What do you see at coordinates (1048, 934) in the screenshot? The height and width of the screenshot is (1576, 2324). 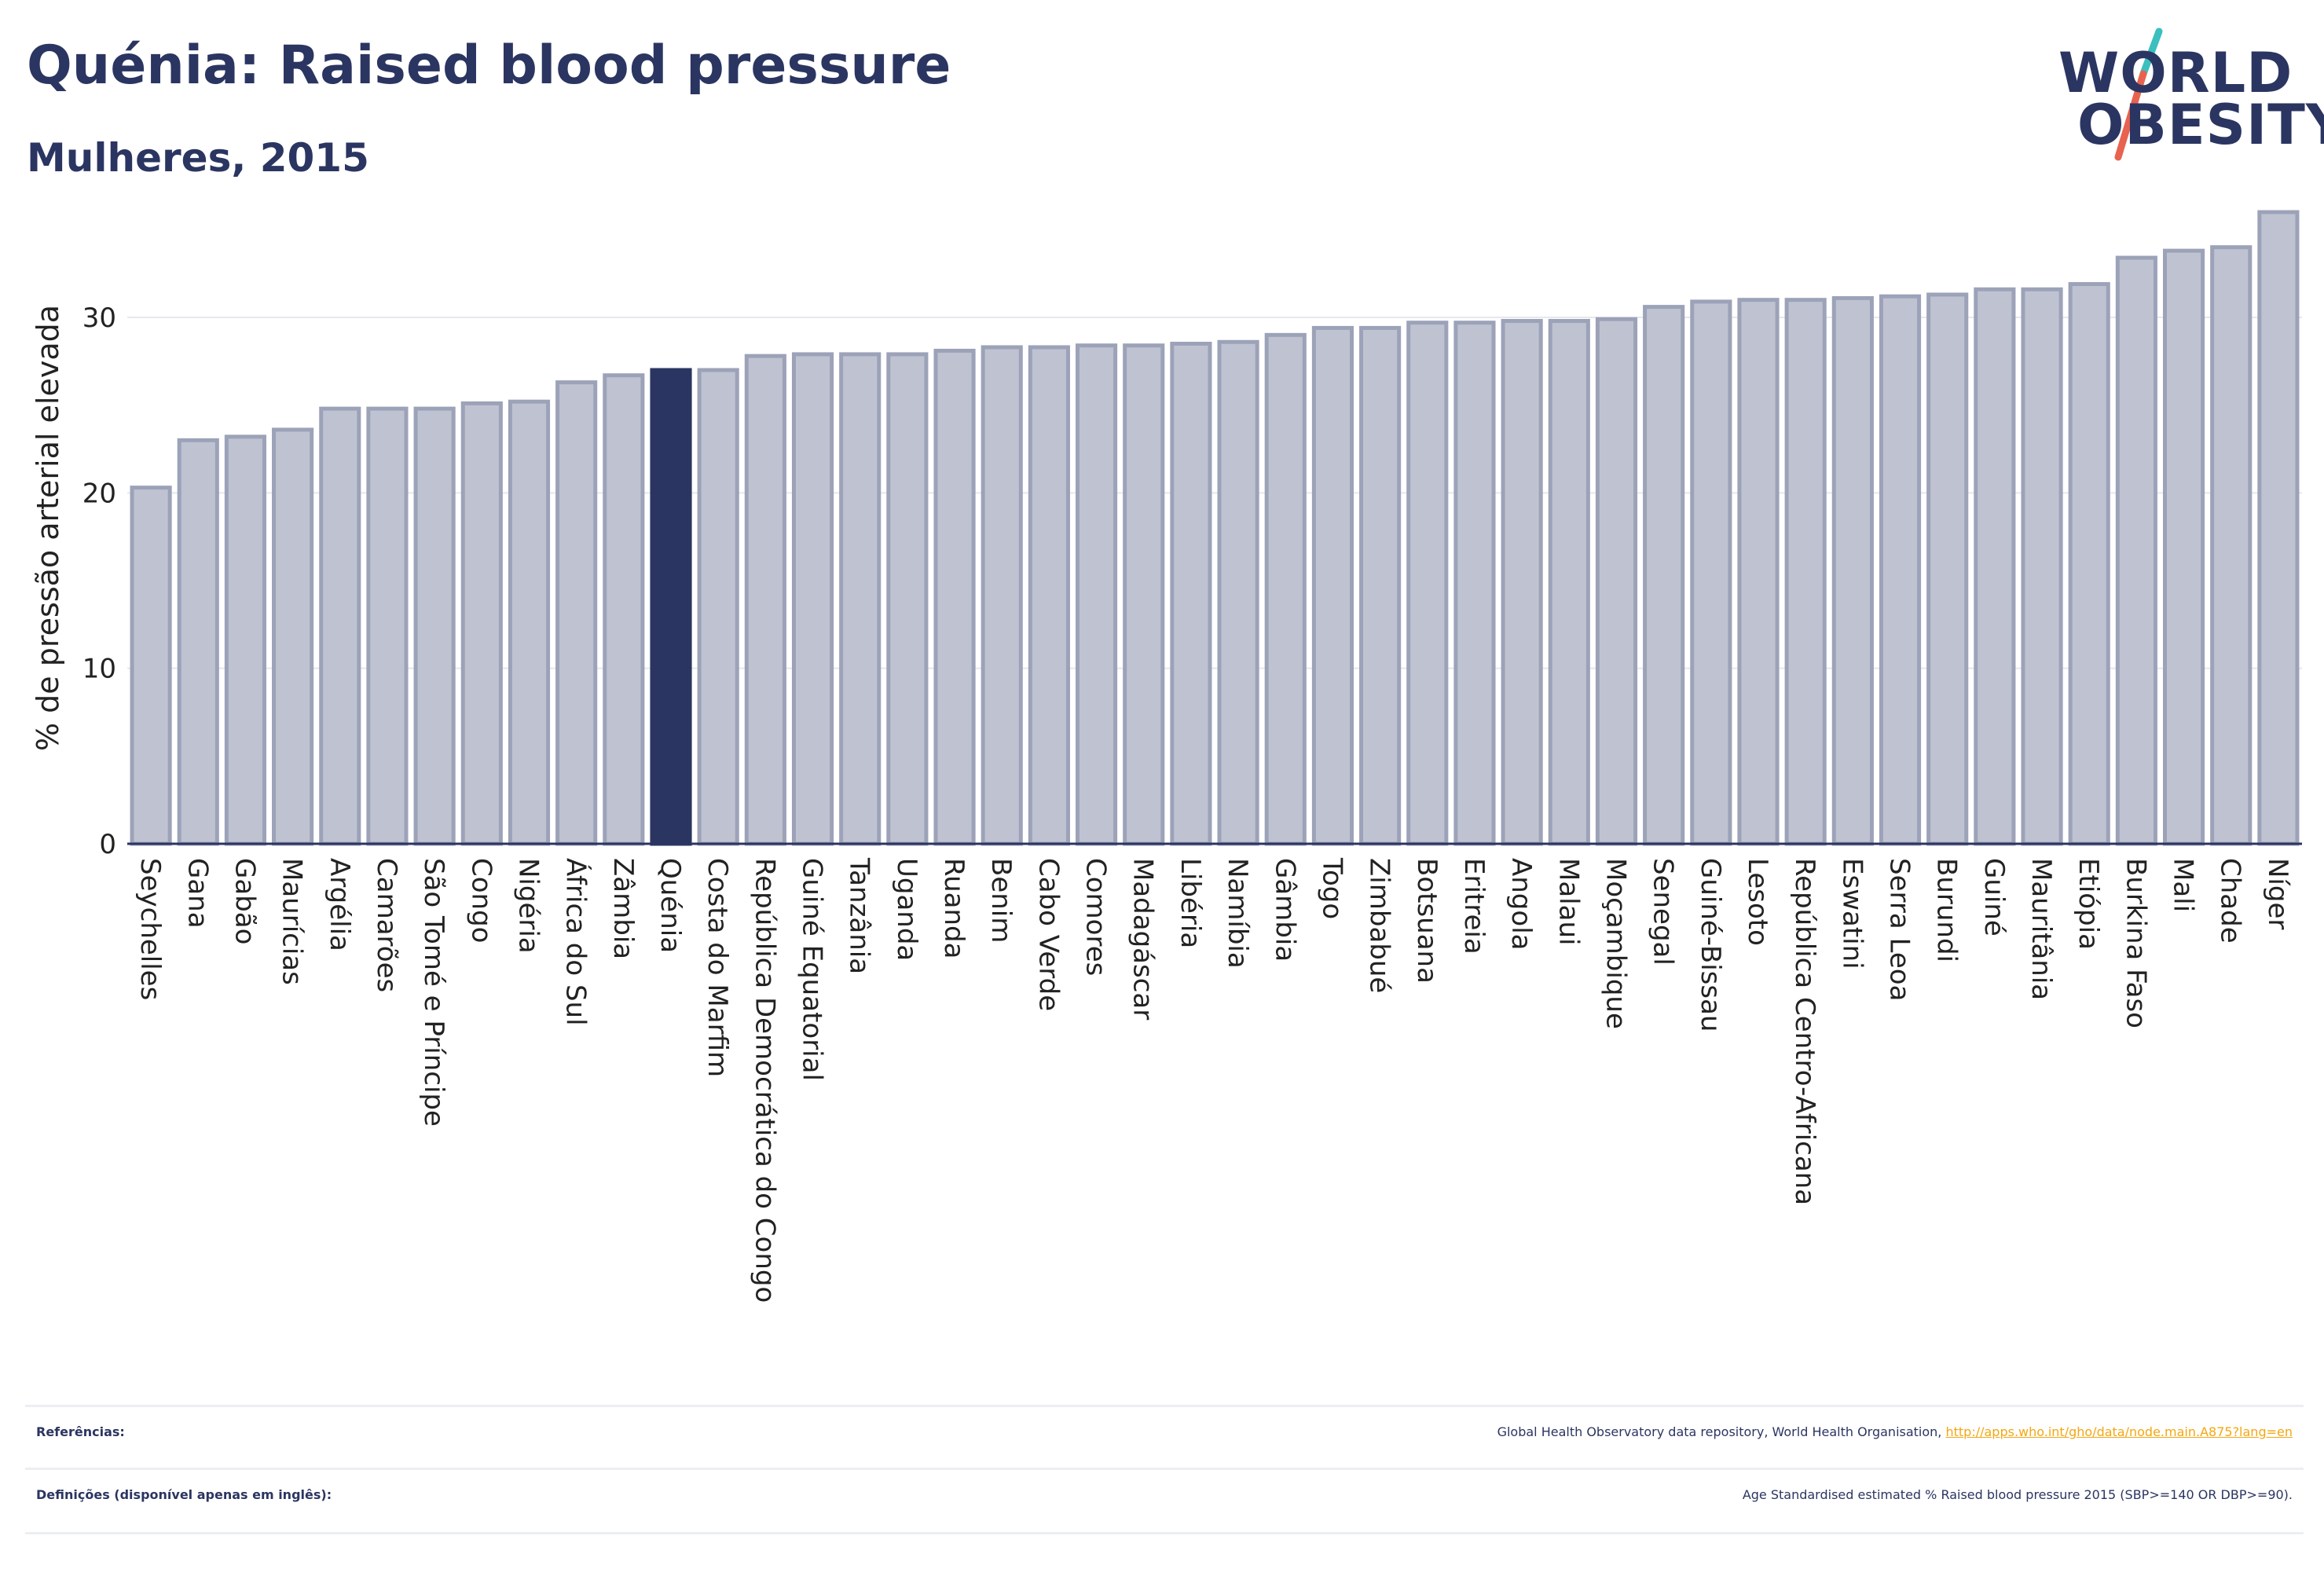 I see `x-tick-label: Cabo Verde` at bounding box center [1048, 934].